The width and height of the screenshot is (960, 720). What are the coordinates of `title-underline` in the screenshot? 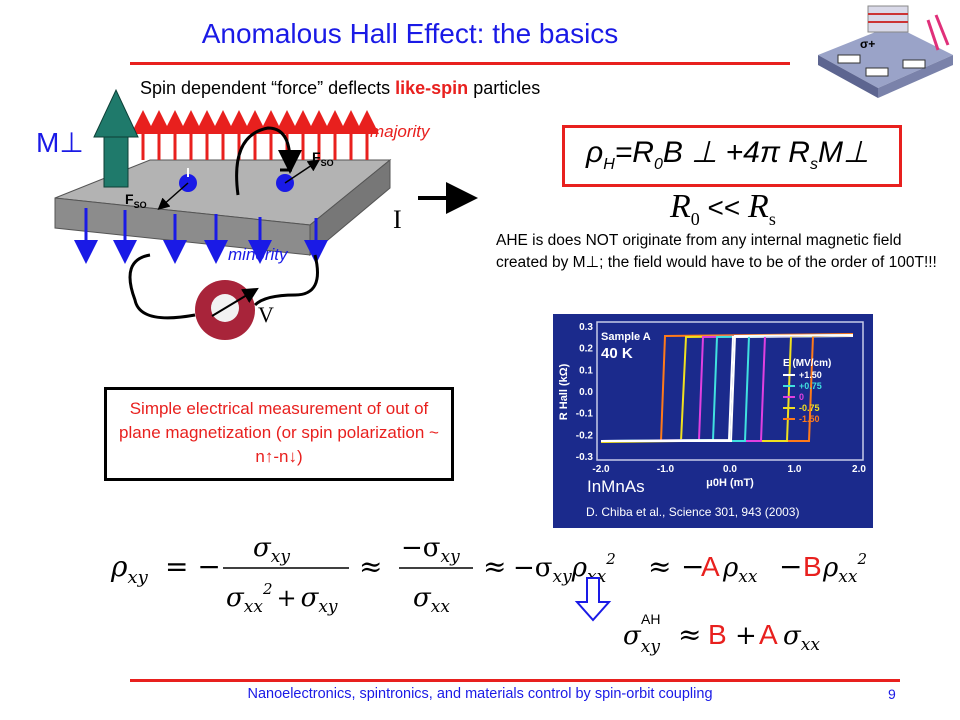 It's located at (460, 63).